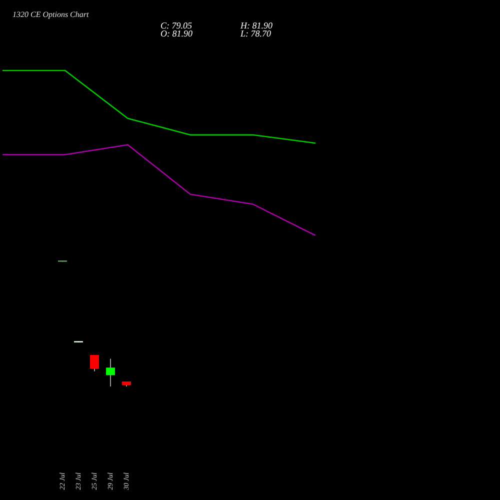 The image size is (500, 500). Describe the element at coordinates (176, 33) in the screenshot. I see `text: O: 81.90` at that location.